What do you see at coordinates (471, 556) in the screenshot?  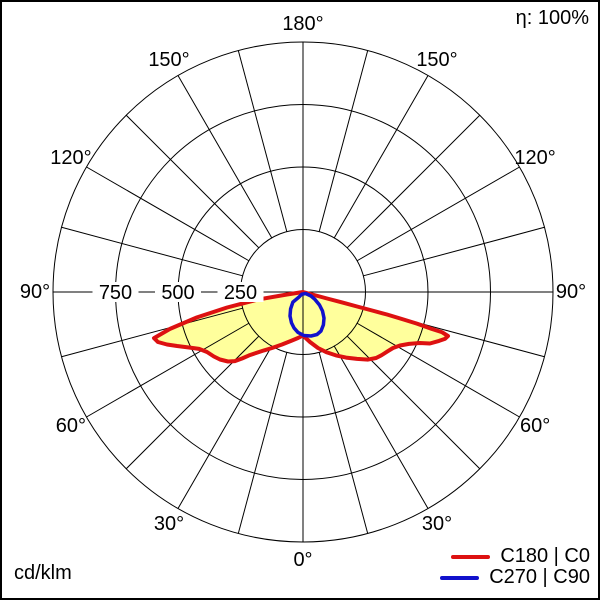 I see `red-curve-swatch` at bounding box center [471, 556].